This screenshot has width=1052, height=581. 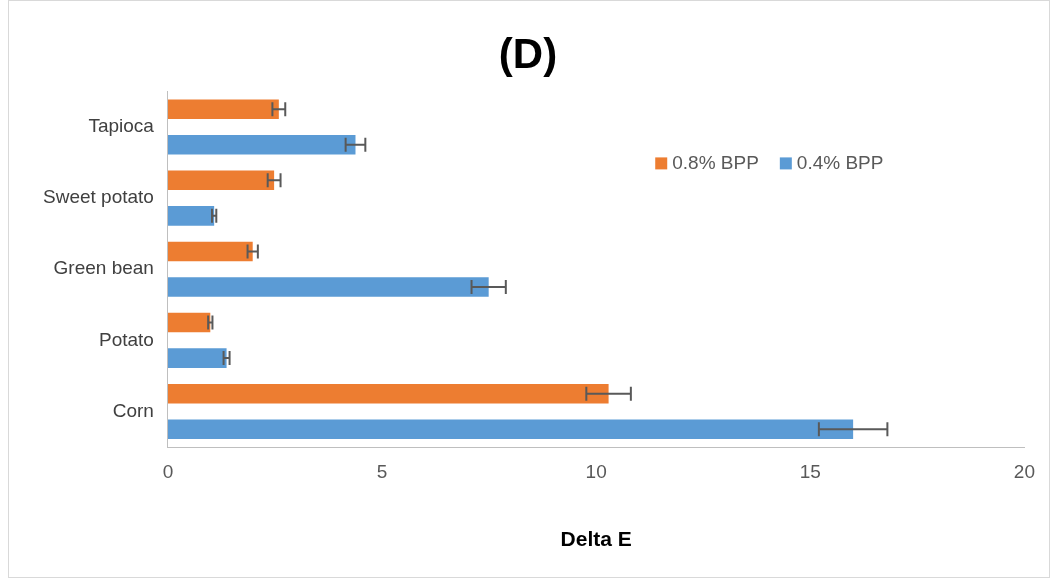 What do you see at coordinates (103, 268) in the screenshot?
I see `y-tick-label: Green bean` at bounding box center [103, 268].